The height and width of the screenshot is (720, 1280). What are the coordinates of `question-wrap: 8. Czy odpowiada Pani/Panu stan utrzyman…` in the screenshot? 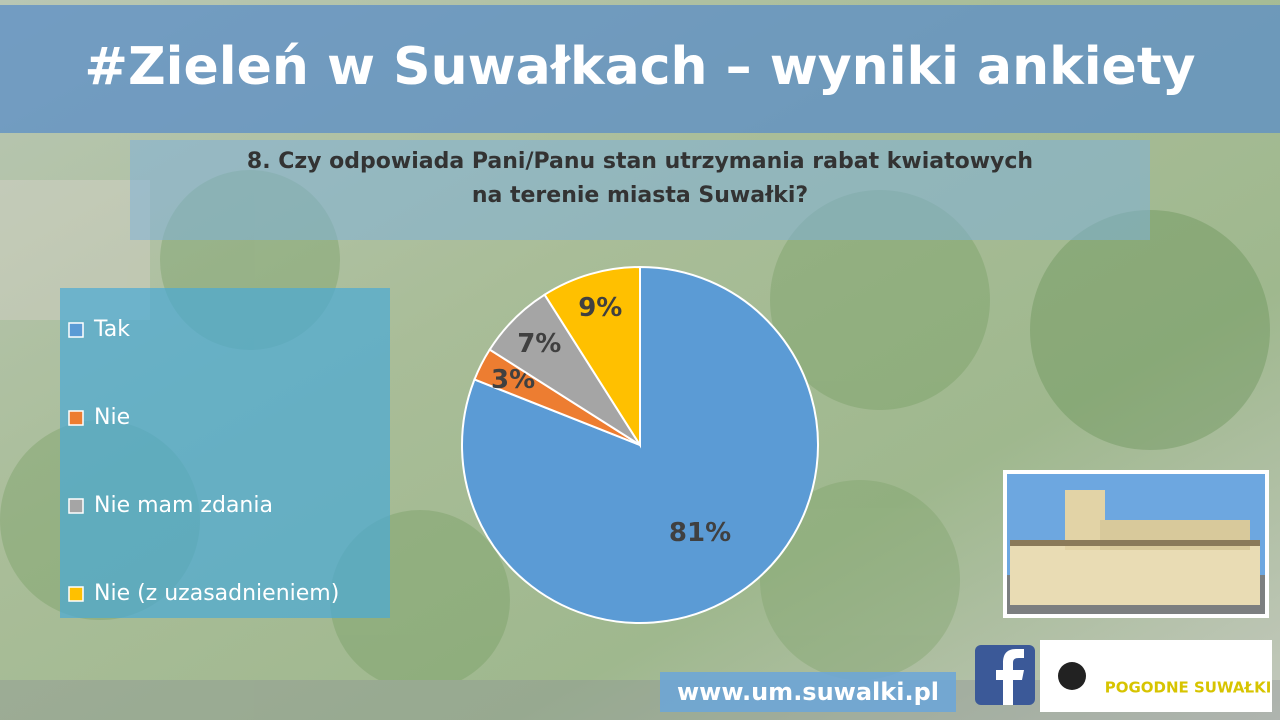 It's located at (640, 178).